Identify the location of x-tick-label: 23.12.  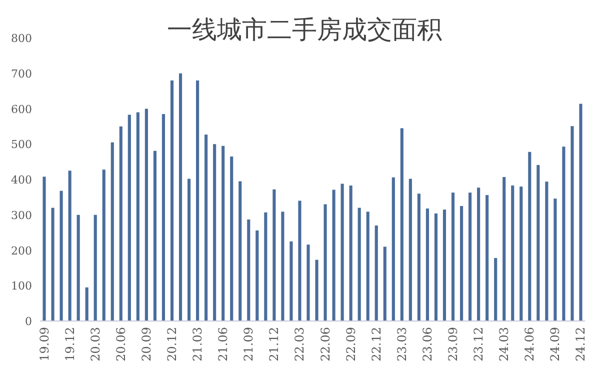
(479, 344).